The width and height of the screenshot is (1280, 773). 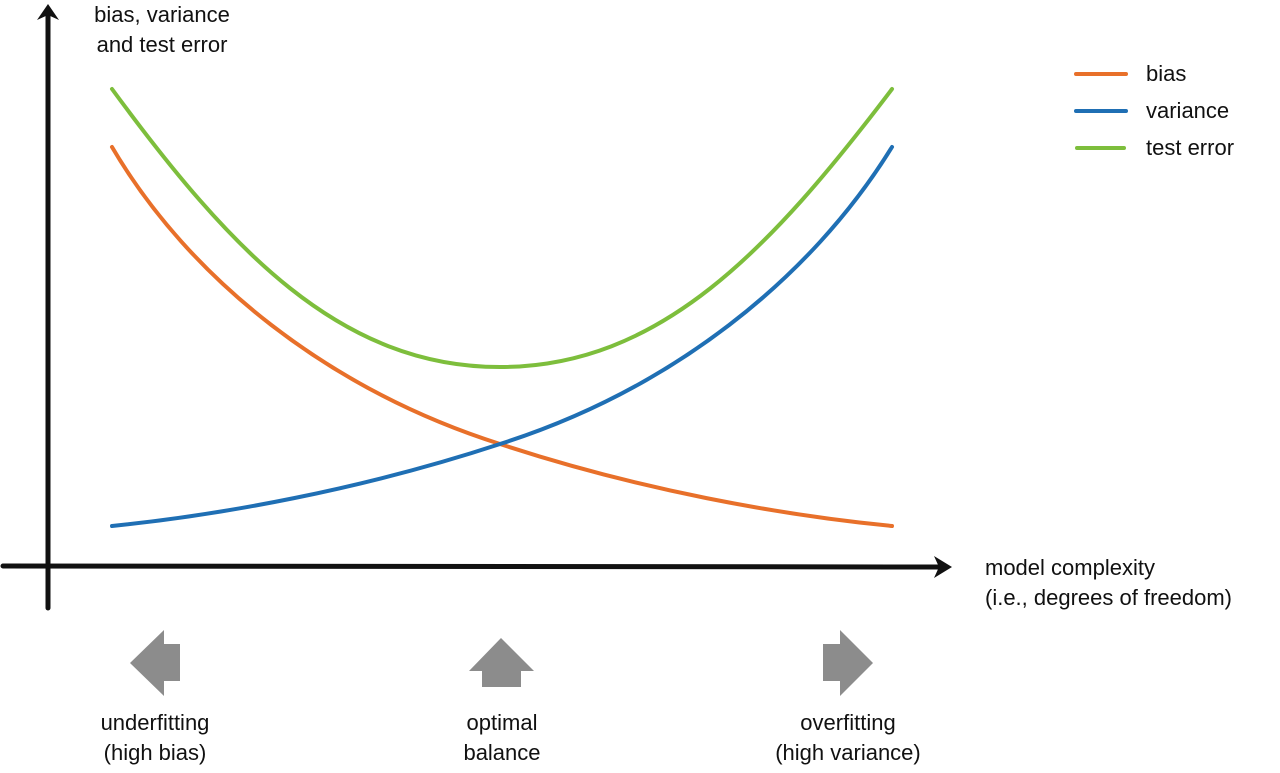 What do you see at coordinates (48, 307) in the screenshot?
I see `y-axis` at bounding box center [48, 307].